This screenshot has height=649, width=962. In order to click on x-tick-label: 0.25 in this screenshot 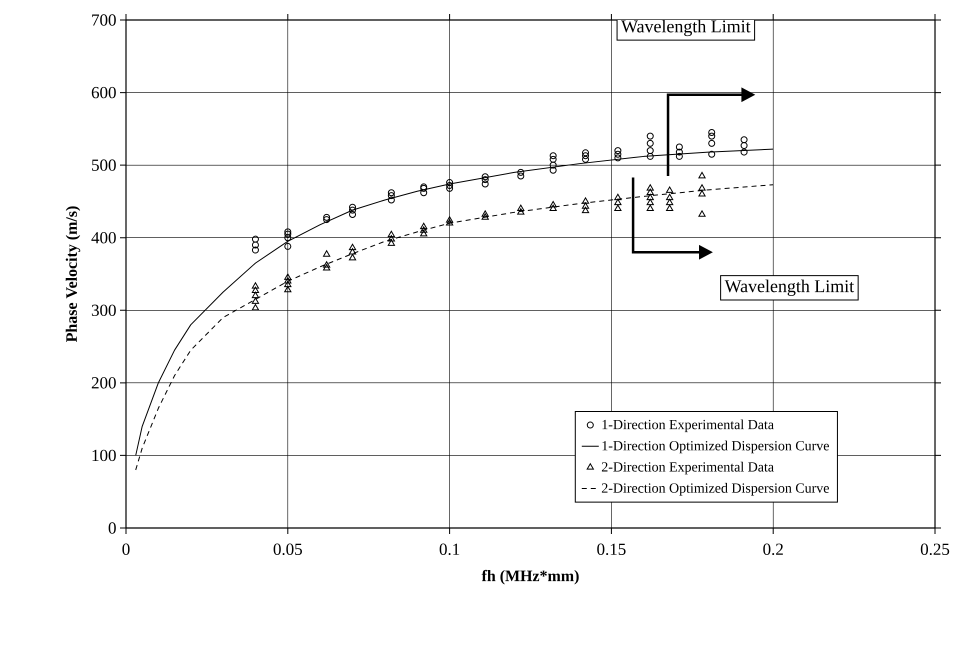, I will do `click(935, 550)`.